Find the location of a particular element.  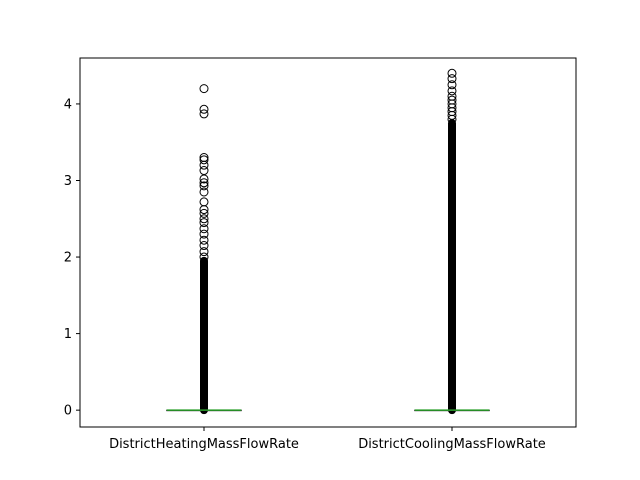

y-tick-label: 1 is located at coordinates (68, 334).